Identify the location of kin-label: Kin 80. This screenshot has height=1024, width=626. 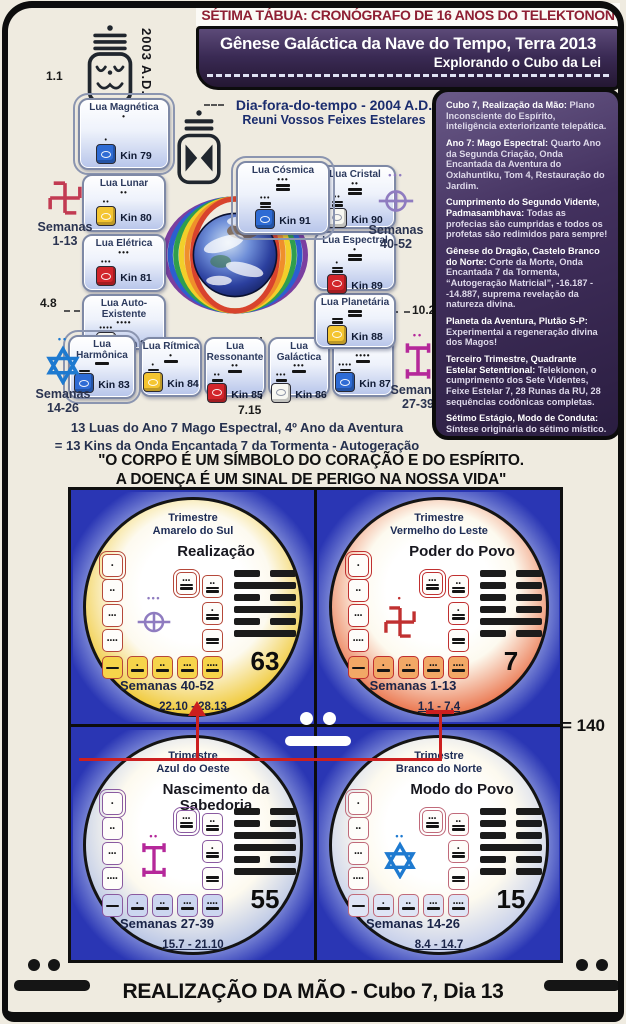
(136, 218).